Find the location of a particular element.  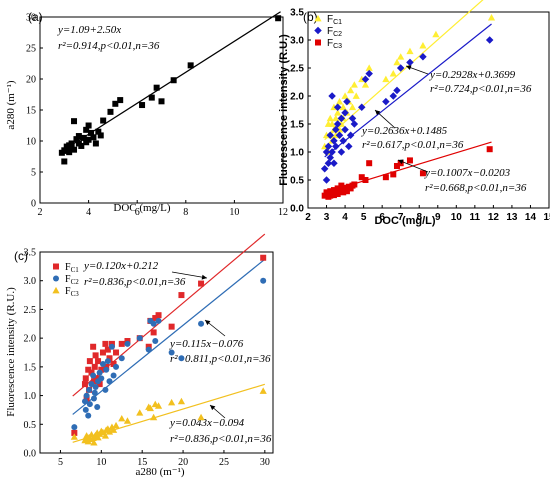

equation-fc3-b-line2: r²=0.668,p<0.01,n=36 is located at coordinates (476, 188).